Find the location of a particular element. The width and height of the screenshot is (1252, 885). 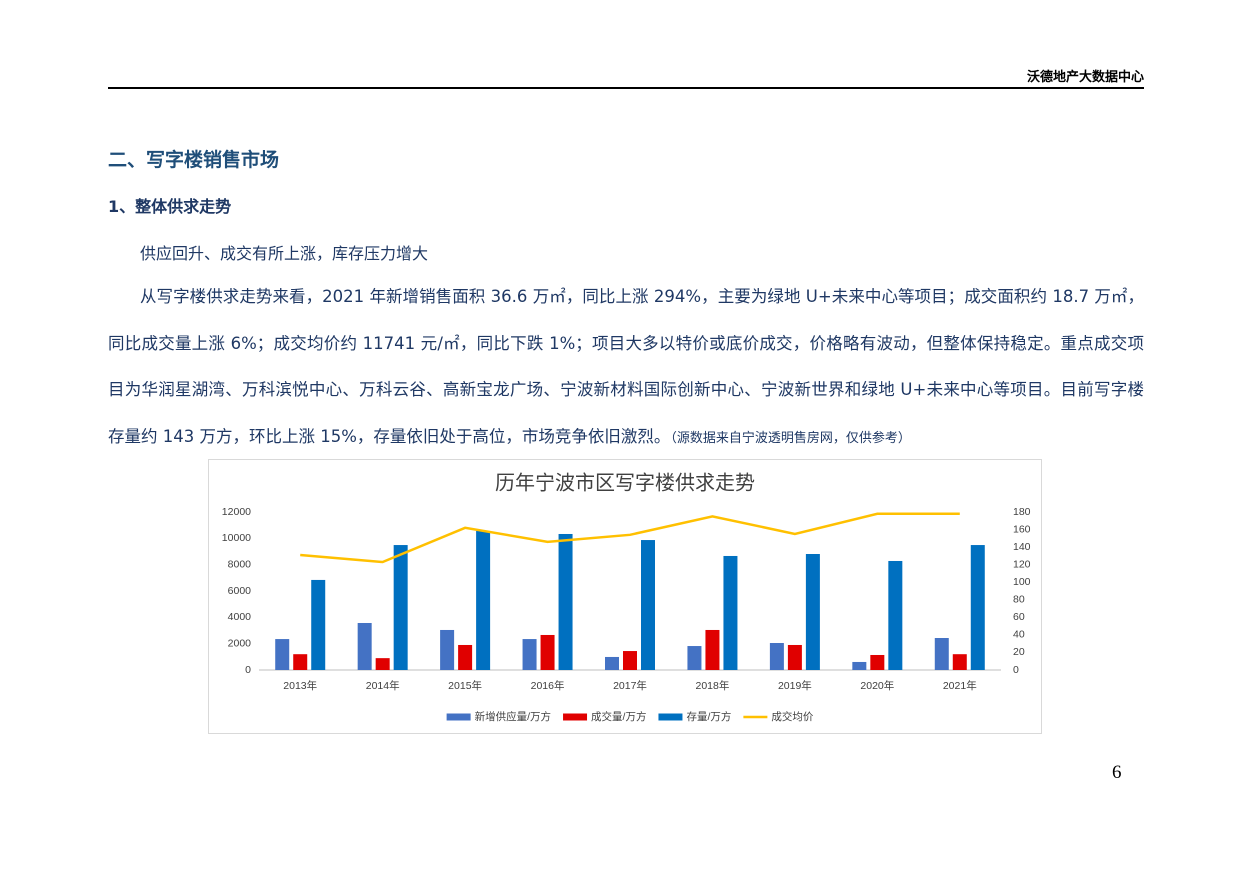

y2-tick-label: 80 is located at coordinates (1019, 600).